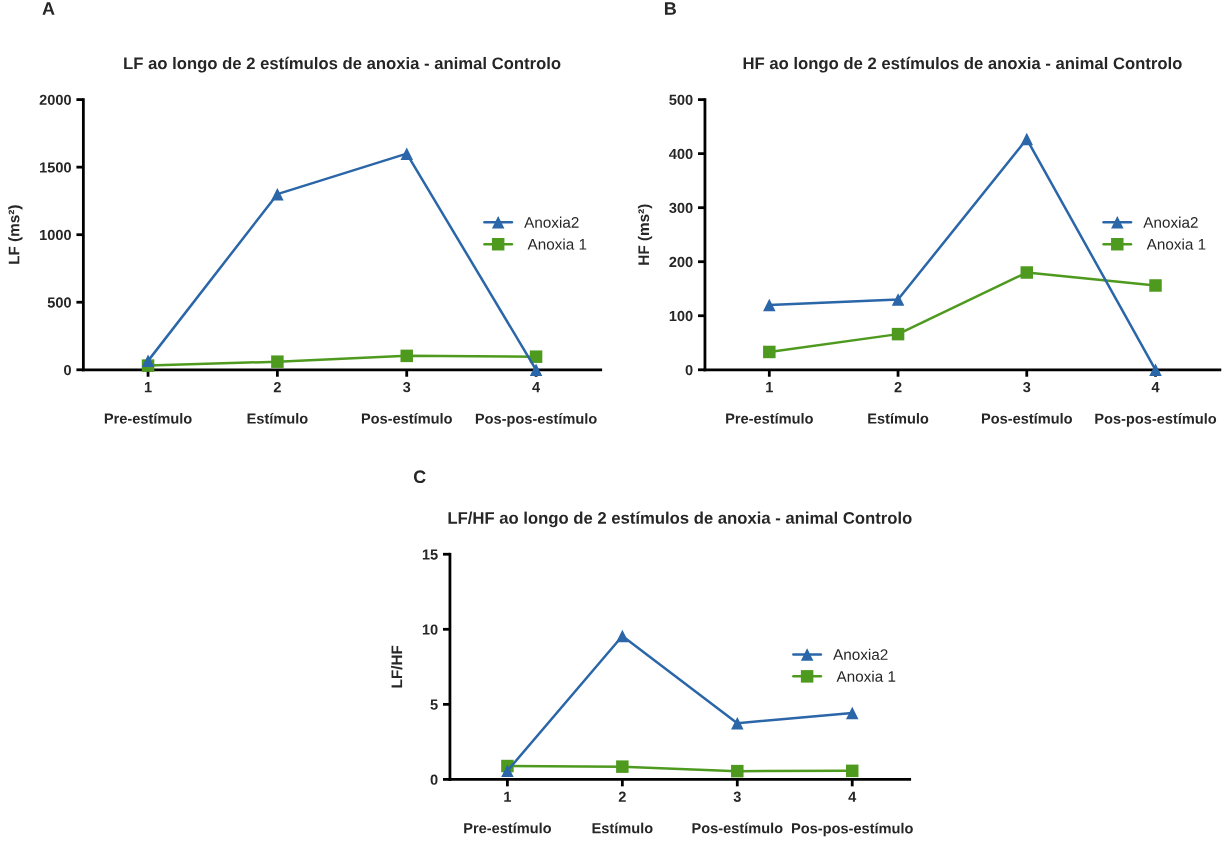 The width and height of the screenshot is (1226, 866). I want to click on text: A, so click(48, 8).